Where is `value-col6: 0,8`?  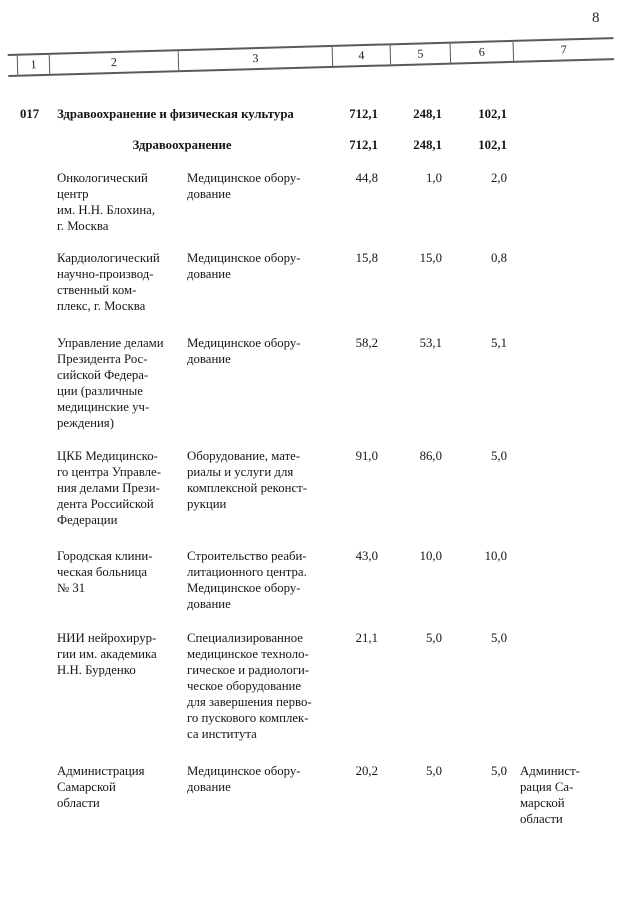 value-col6: 0,8 is located at coordinates (499, 258).